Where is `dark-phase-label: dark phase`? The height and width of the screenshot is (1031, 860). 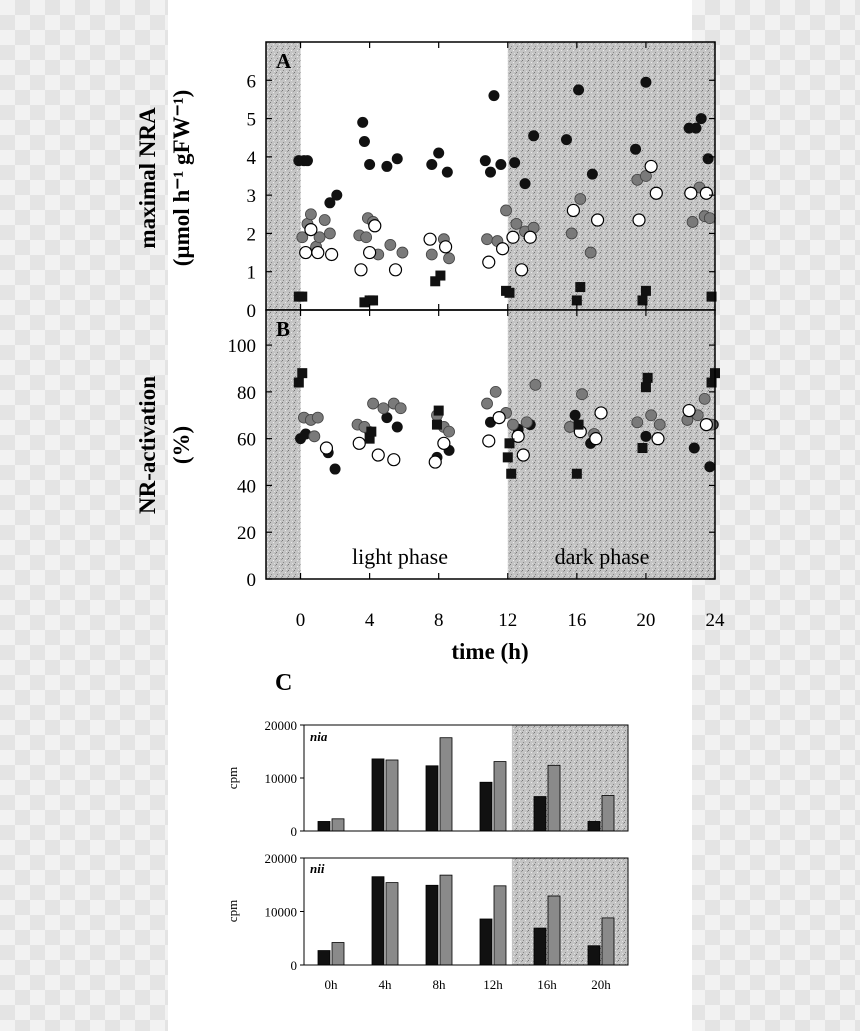
dark-phase-label: dark phase is located at coordinates (602, 556).